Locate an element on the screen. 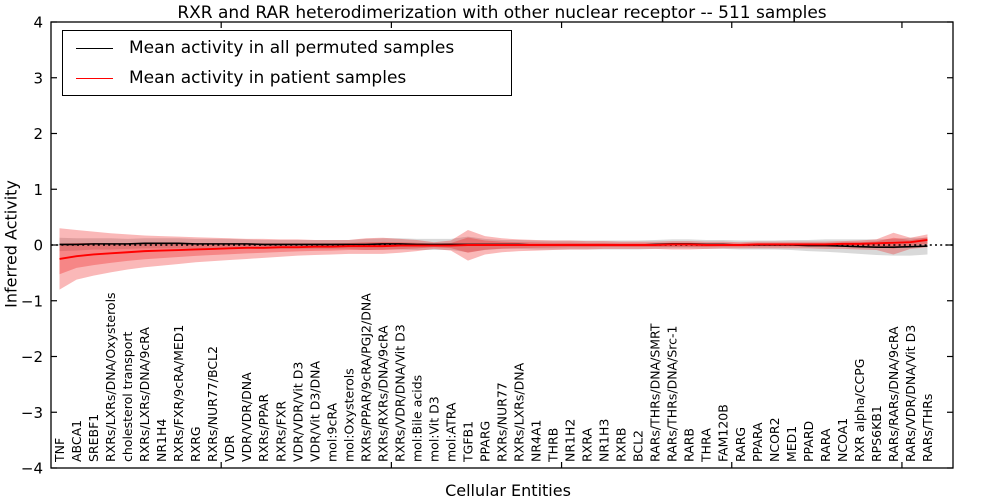 Image resolution: width=1000 pixels, height=500 pixels. y-tick-label: −3 is located at coordinates (32, 413).